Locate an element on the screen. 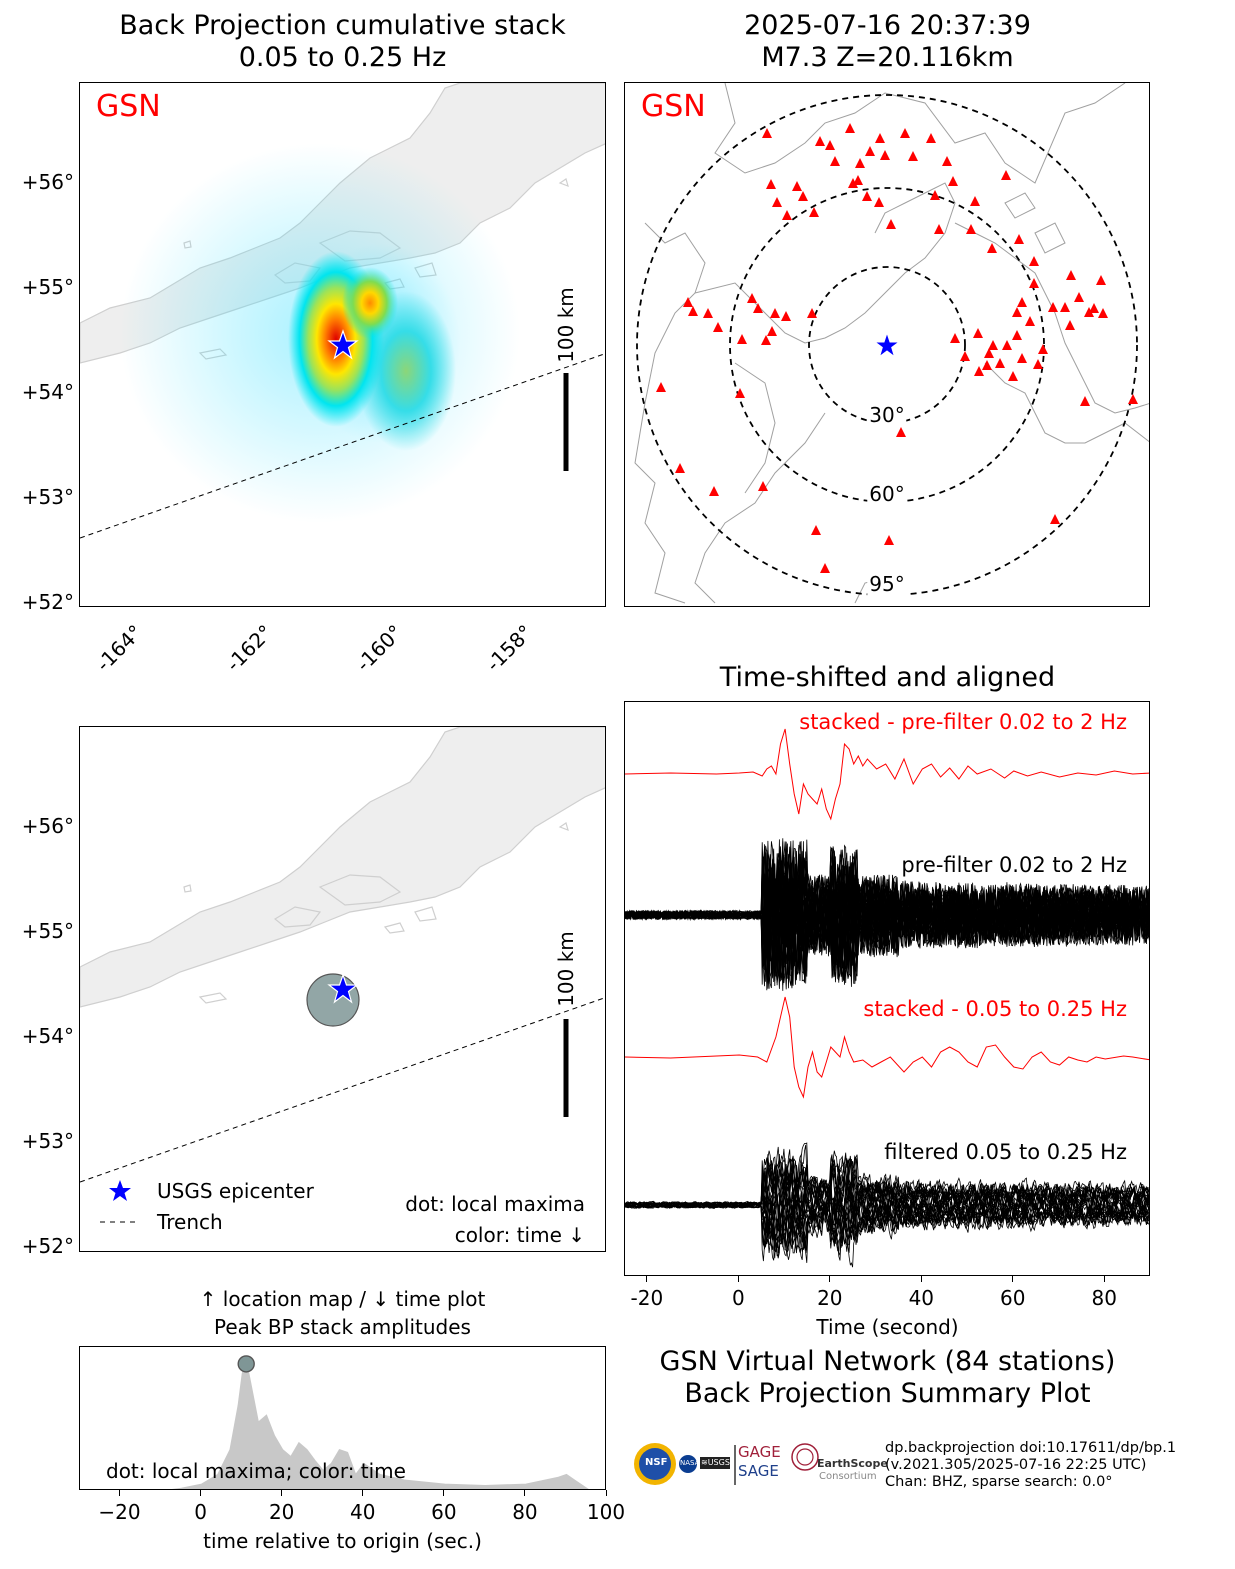  legend-trench-label: Trench is located at coordinates (190, 1222).